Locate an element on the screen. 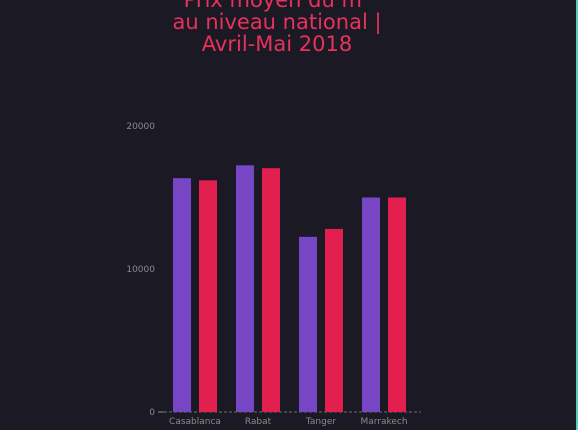 The width and height of the screenshot is (578, 430). x-axis: Casablanca Rabat Tanger Marrakech is located at coordinates (288, 422).